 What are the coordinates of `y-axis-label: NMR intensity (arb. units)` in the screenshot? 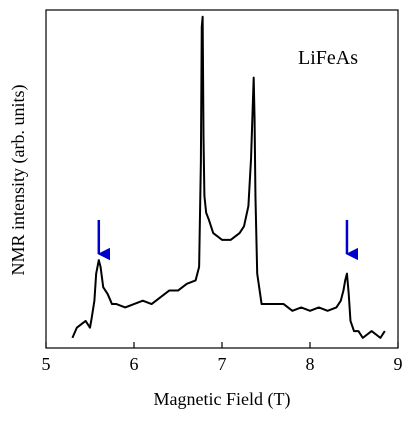 It's located at (18, 180).